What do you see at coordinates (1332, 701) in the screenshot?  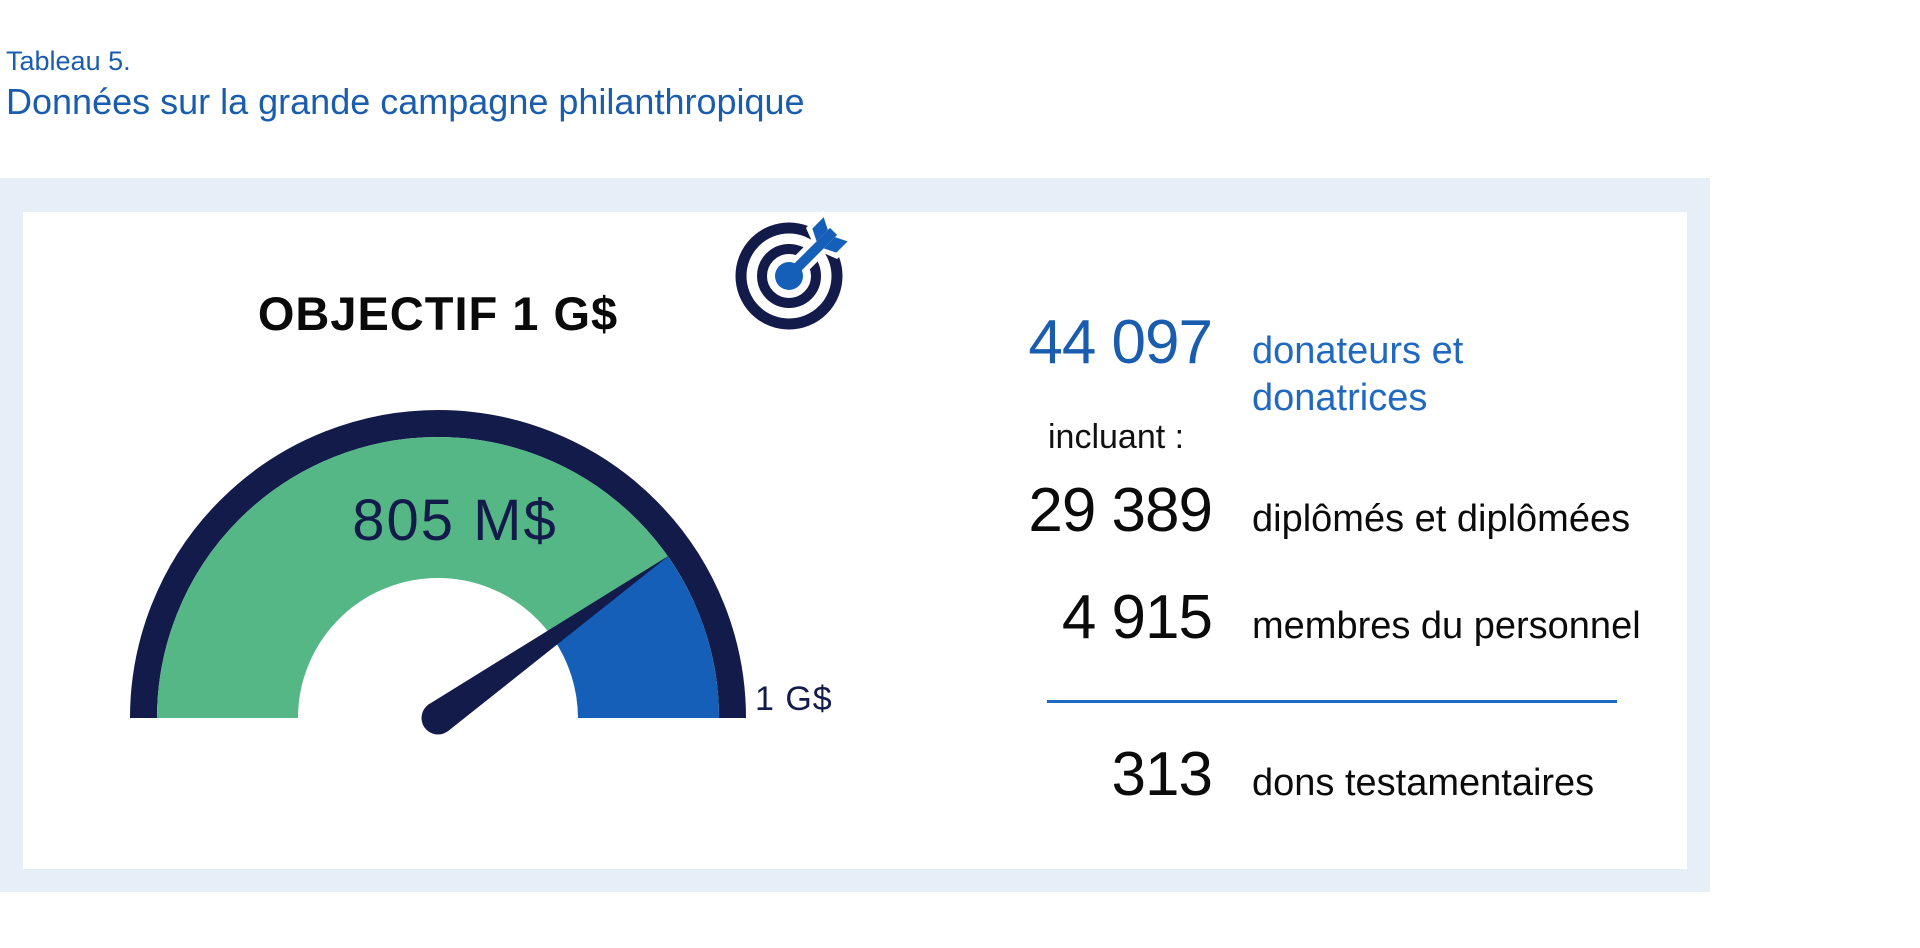 I see `stats-divider` at bounding box center [1332, 701].